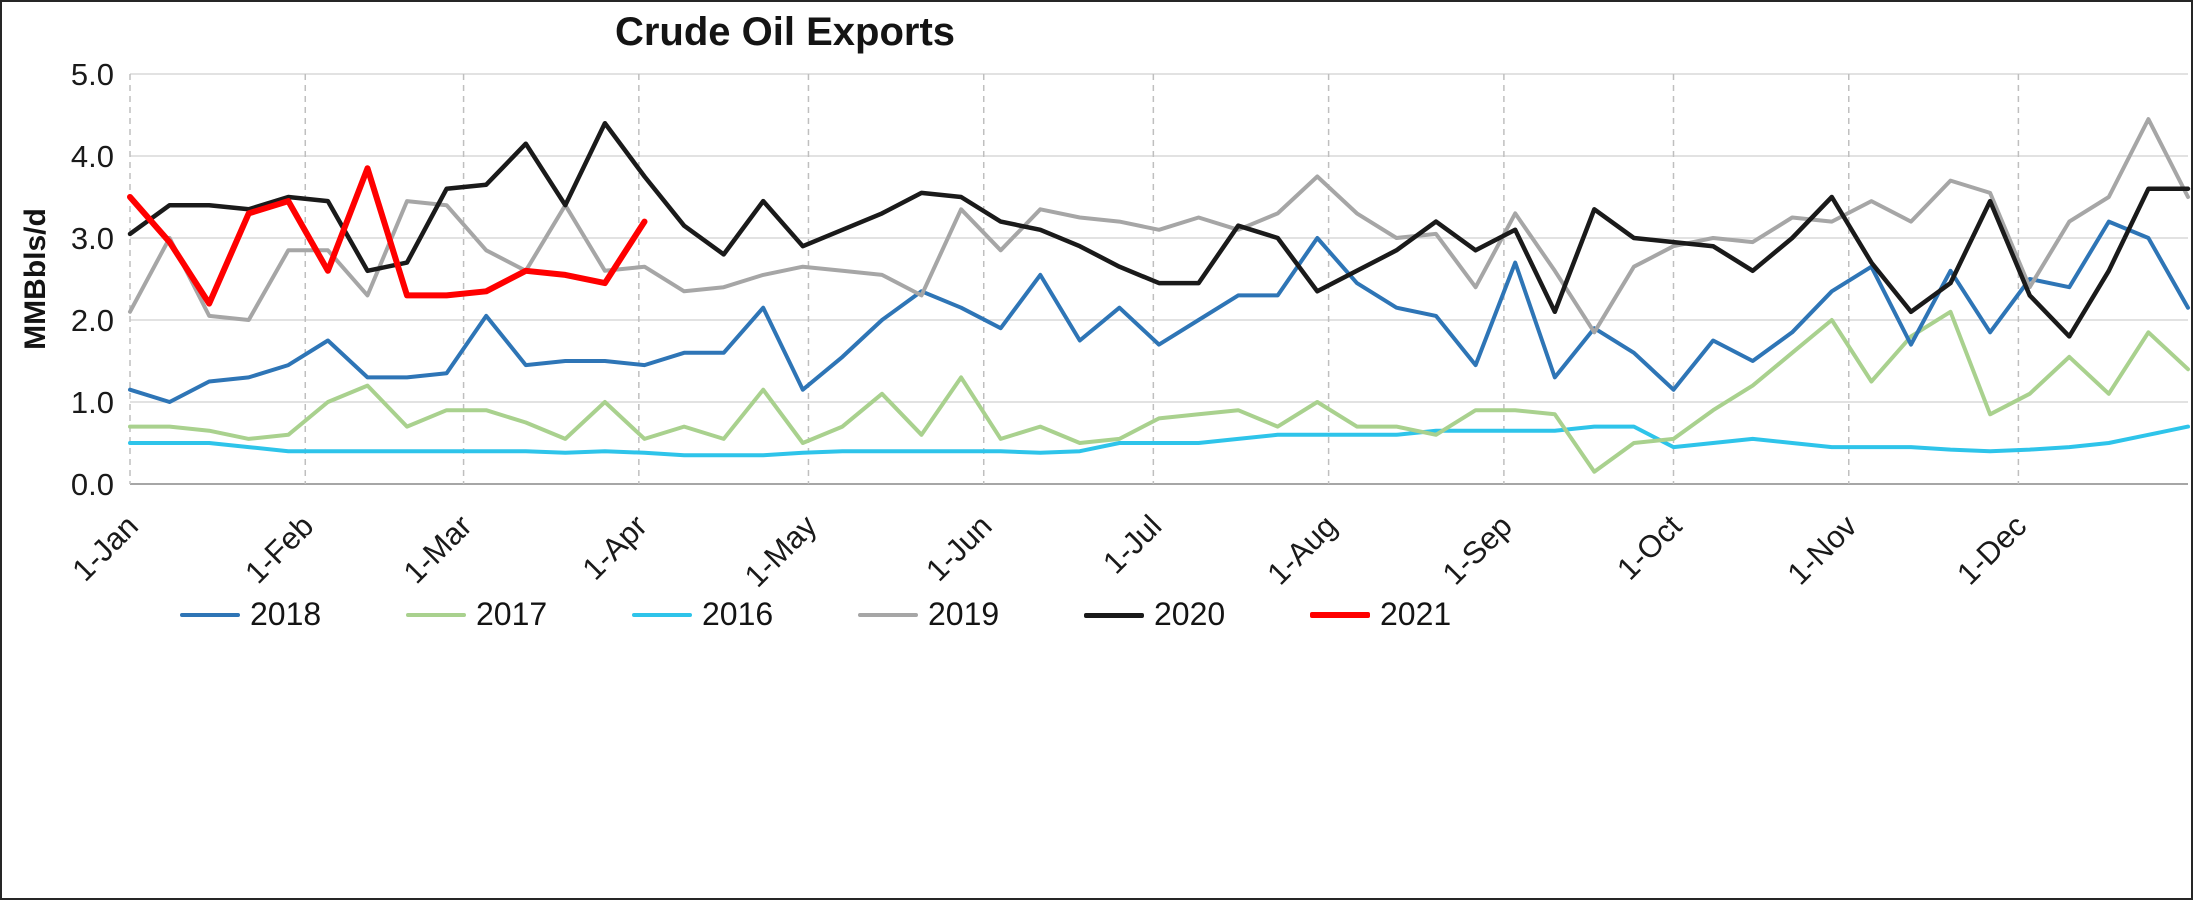  What do you see at coordinates (1340, 615) in the screenshot?
I see `legend-swatch-2021` at bounding box center [1340, 615].